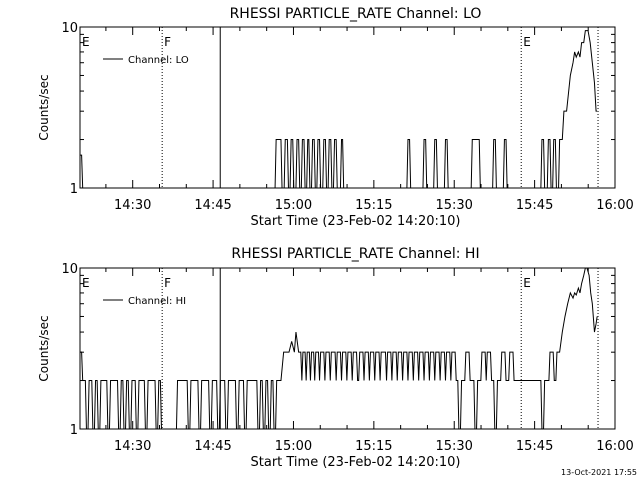  I want to click on chart-title: RHESSI PARTICLE_RATE Channel: HI, so click(355, 254).